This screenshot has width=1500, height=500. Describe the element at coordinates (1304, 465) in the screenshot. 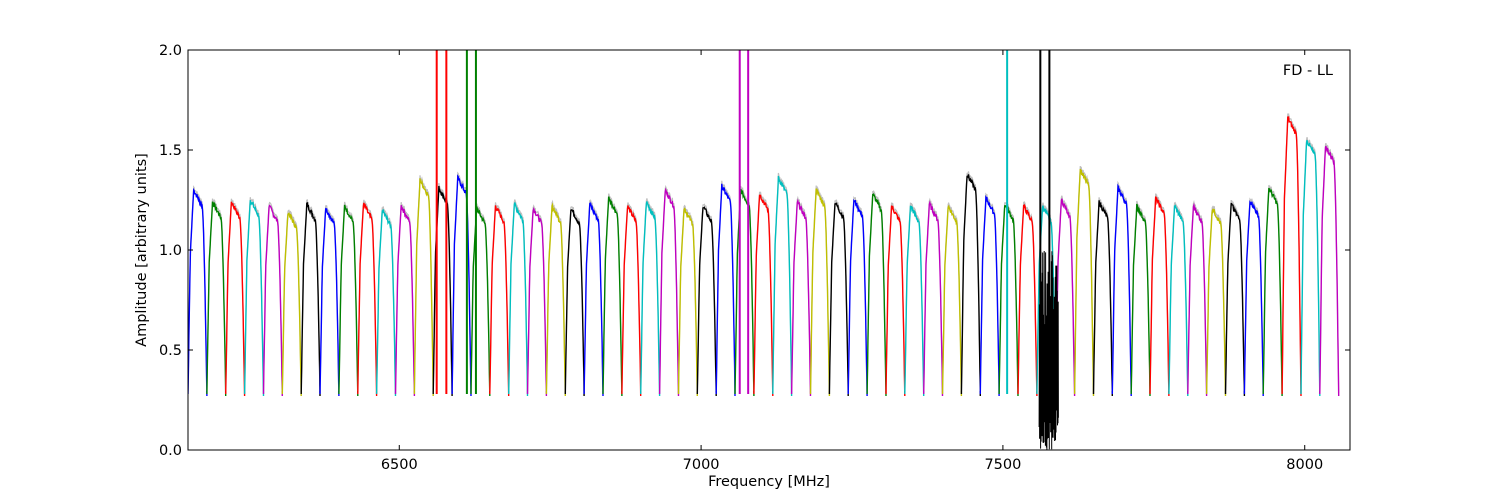

I see `x-tick-label: 8000` at that location.